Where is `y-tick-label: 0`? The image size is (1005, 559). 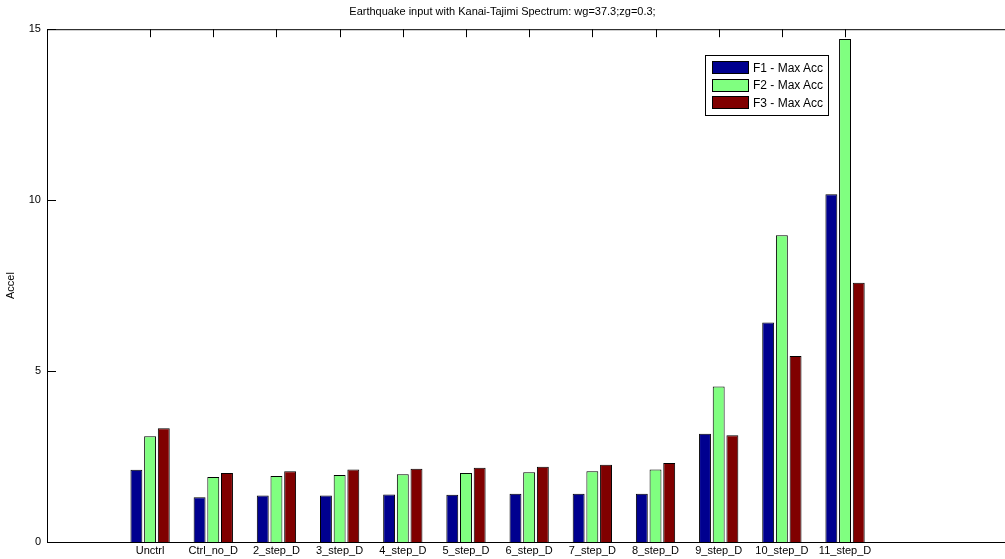
y-tick-label: 0 is located at coordinates (37, 541).